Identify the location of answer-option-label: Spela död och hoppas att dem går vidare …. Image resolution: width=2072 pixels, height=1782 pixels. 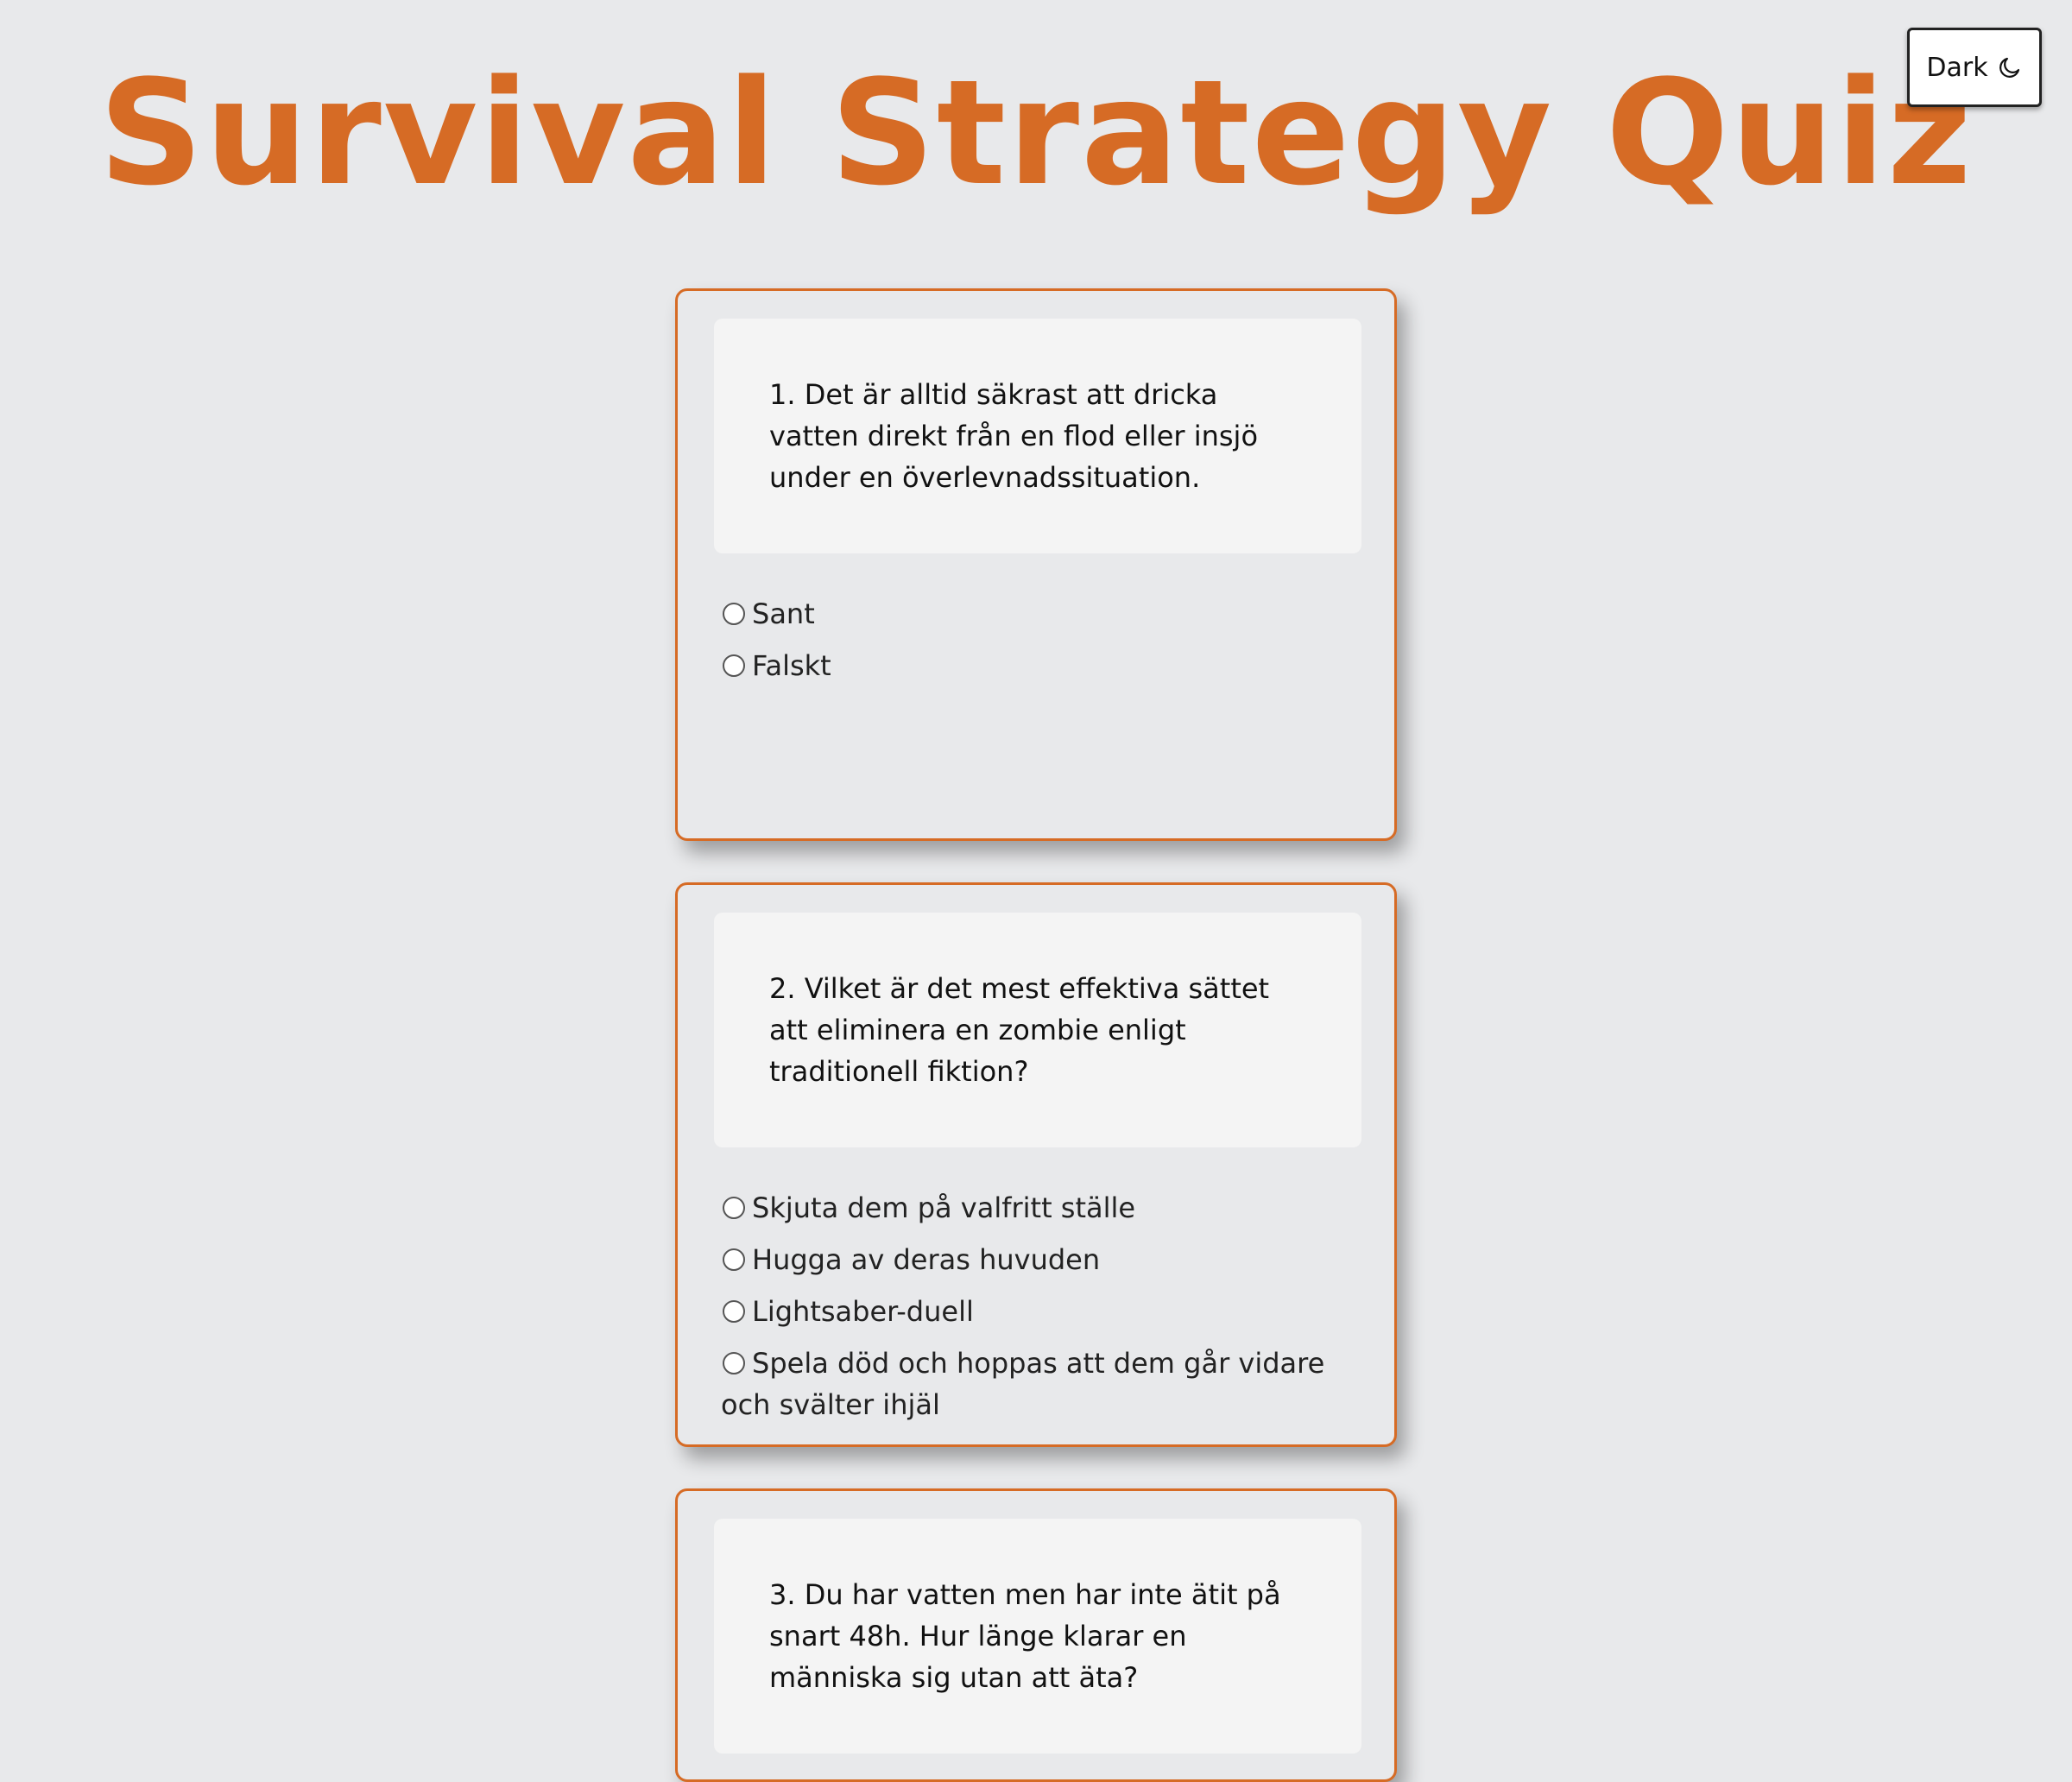
(1023, 1384).